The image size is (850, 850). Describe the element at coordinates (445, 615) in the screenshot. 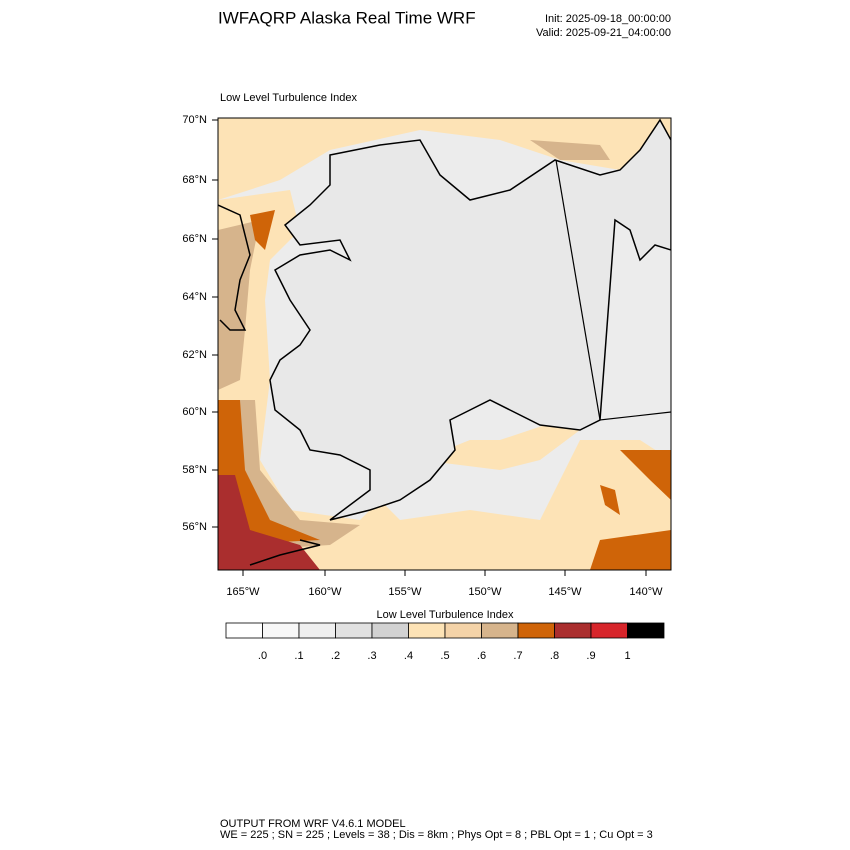

I see `colorbar-title: Low Level Turbulence Index` at that location.